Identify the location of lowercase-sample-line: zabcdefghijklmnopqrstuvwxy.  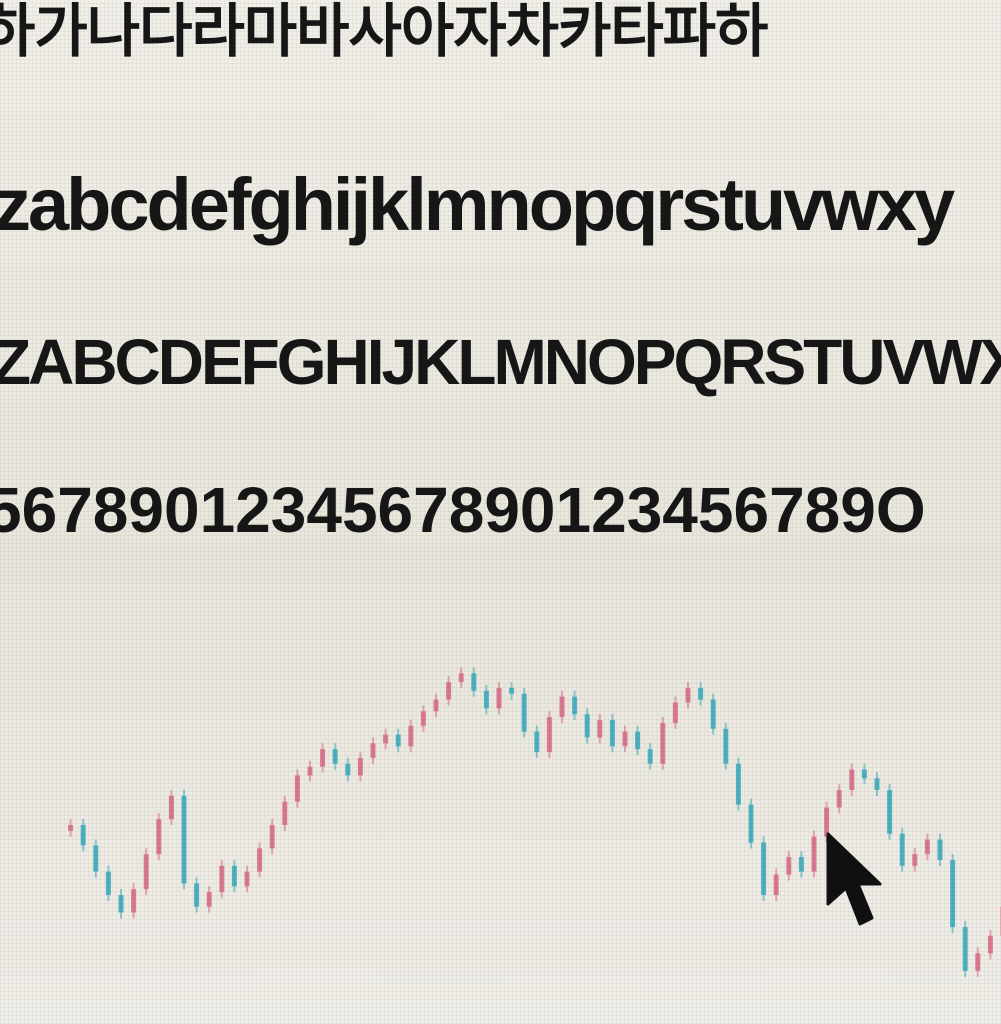
(477, 204).